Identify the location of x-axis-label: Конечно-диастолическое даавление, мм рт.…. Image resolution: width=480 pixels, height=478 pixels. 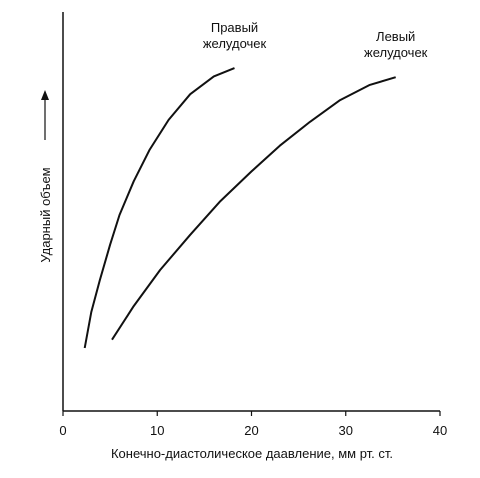
(252, 453).